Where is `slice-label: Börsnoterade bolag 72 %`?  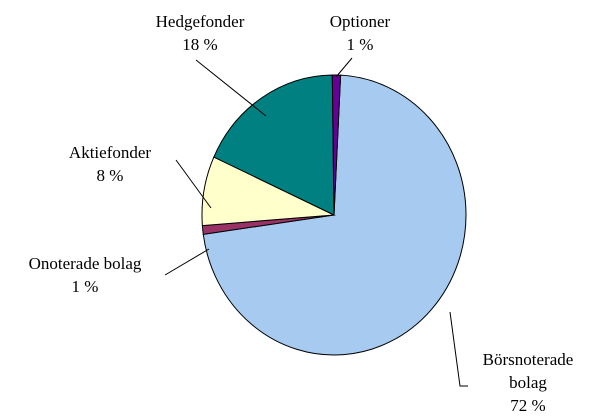 slice-label: Börsnoterade bolag 72 % is located at coordinates (528, 382).